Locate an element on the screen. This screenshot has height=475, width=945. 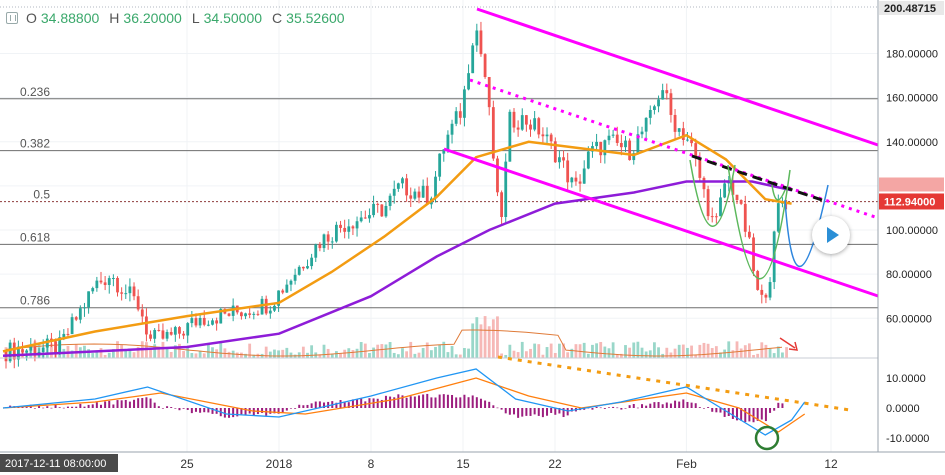
time-axis-tick-label: Feb is located at coordinates (686, 464).